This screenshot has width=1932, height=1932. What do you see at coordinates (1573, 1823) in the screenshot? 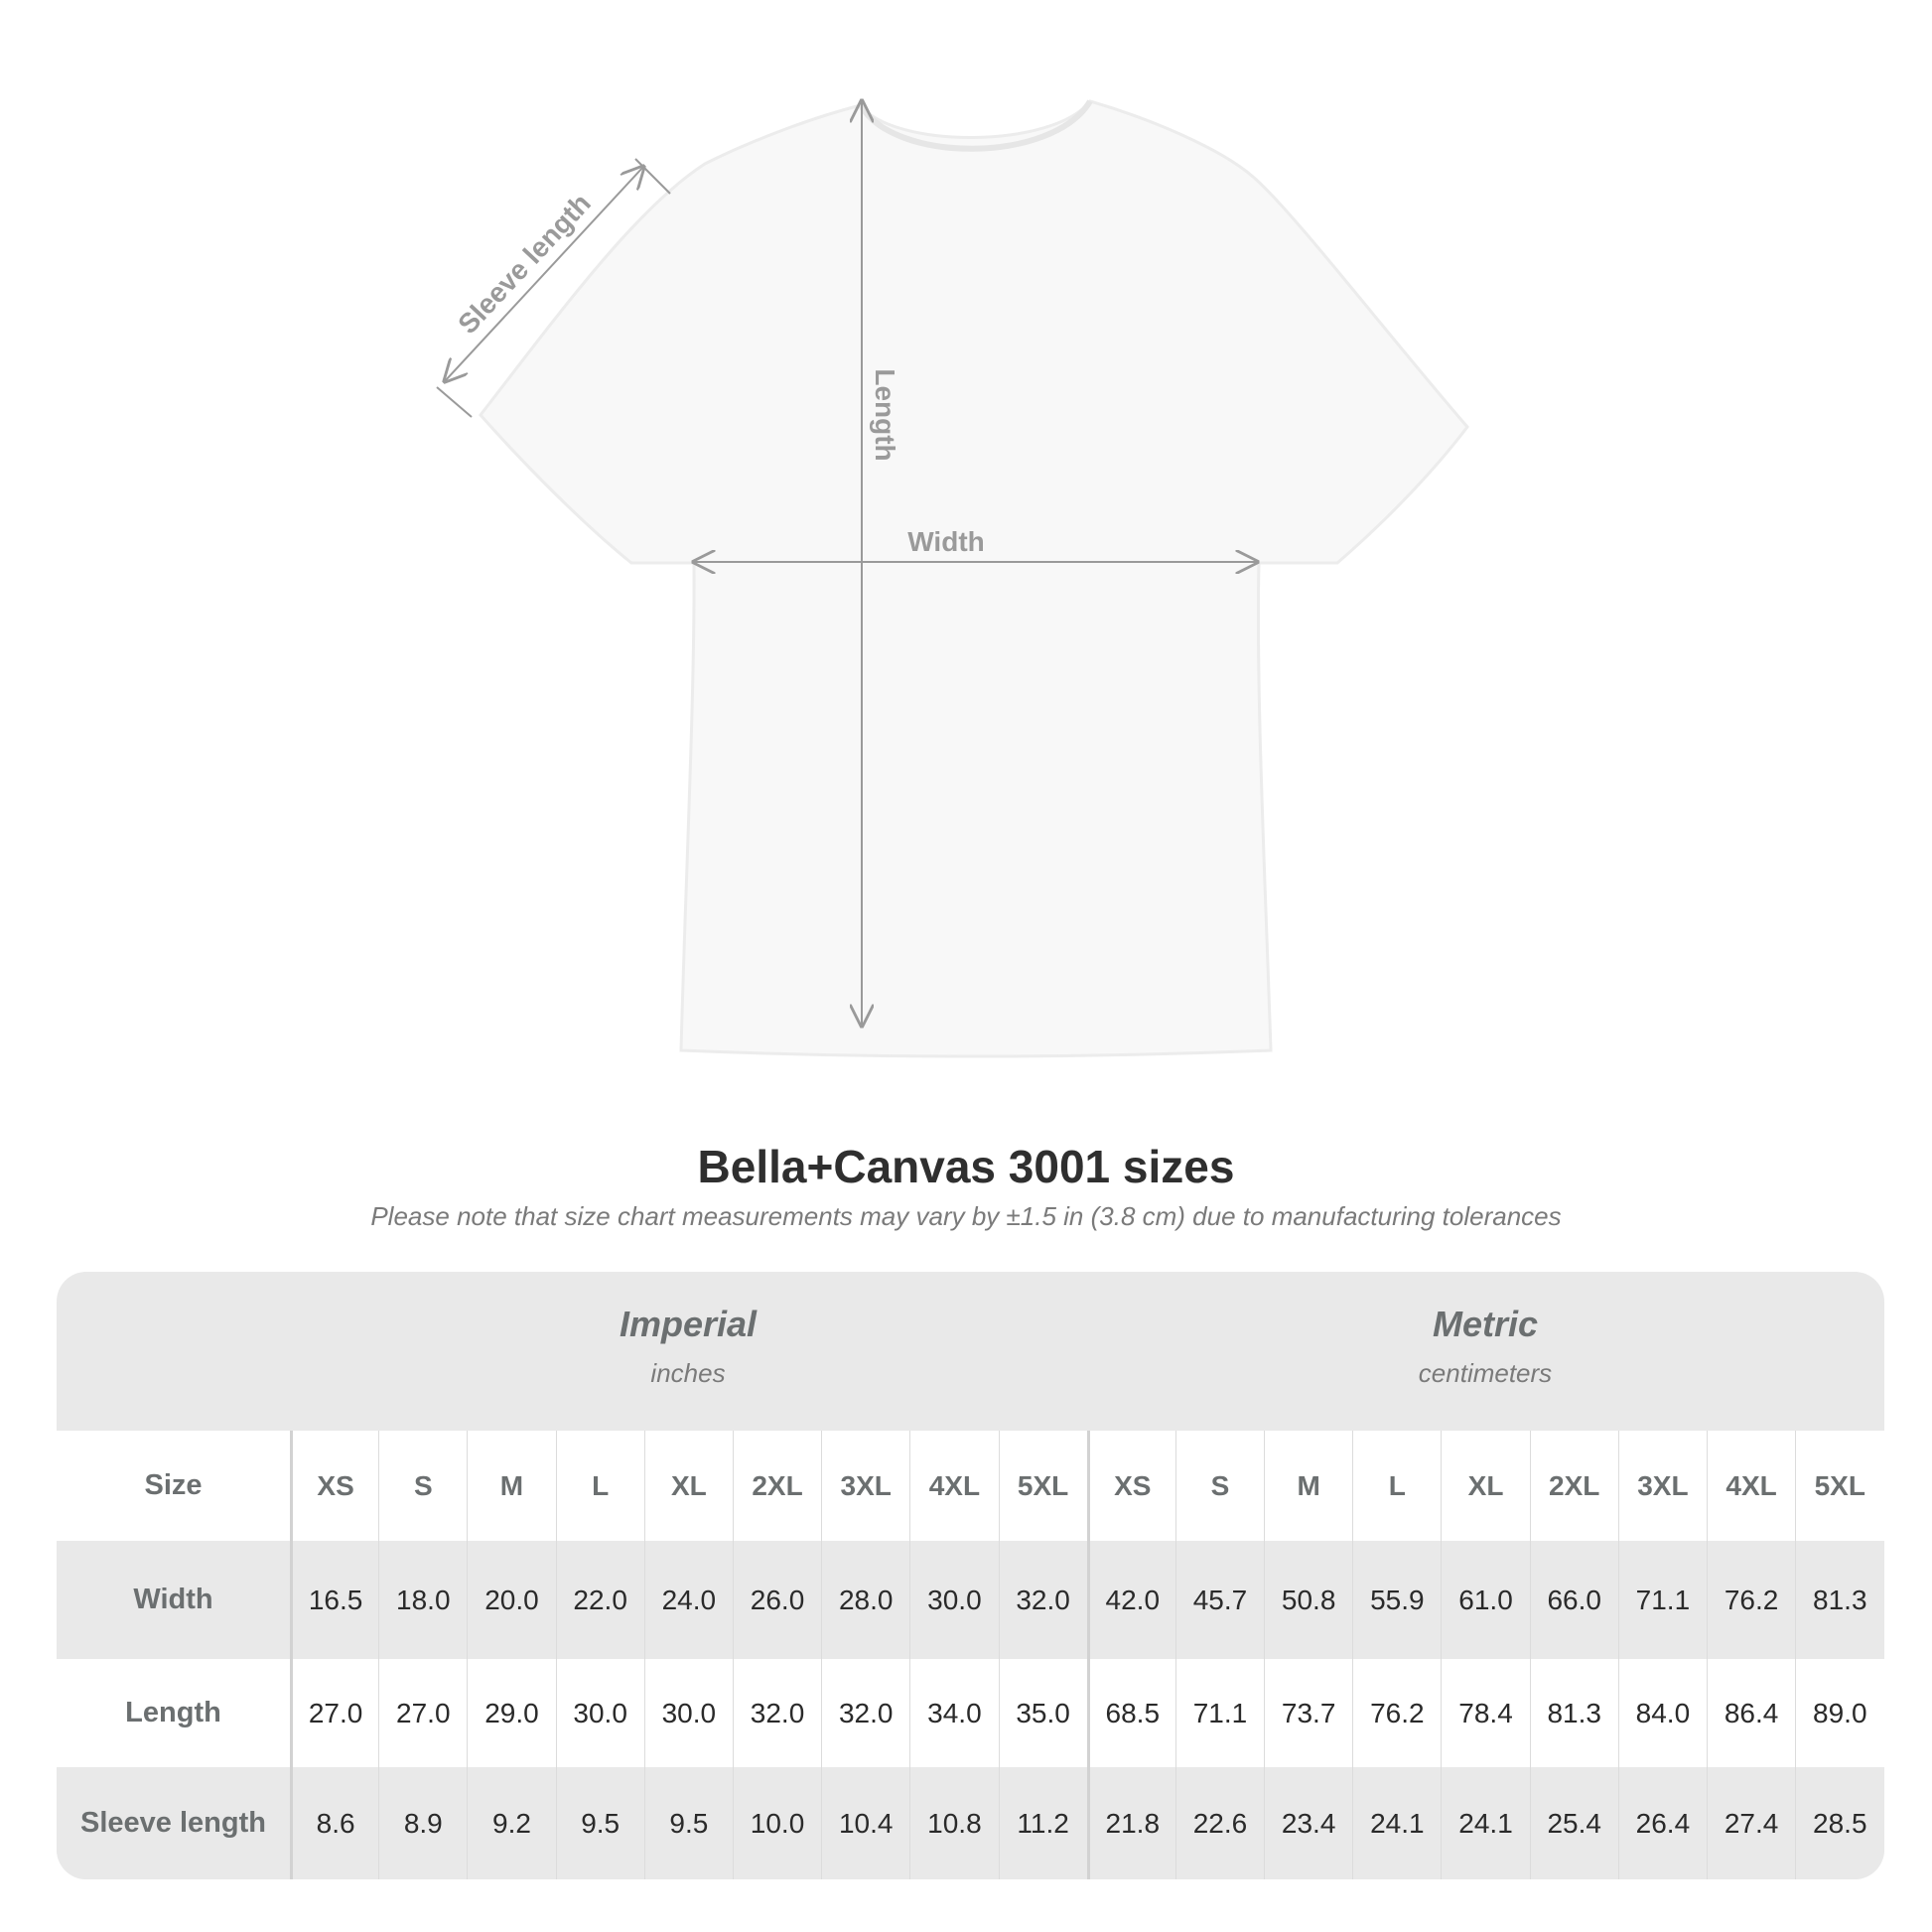
I see `value-cell: 25.4` at bounding box center [1573, 1823].